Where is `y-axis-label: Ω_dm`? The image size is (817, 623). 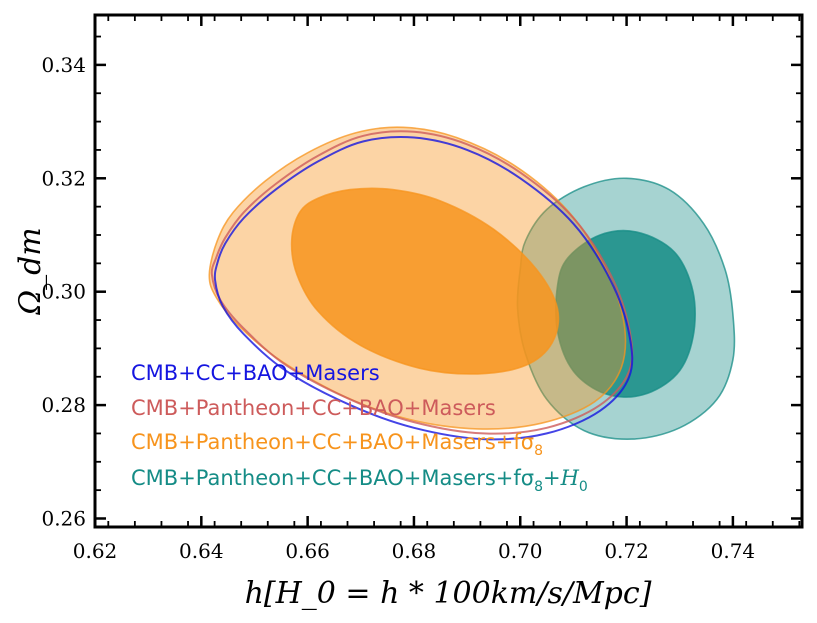
y-axis-label: Ω_dm is located at coordinates (30, 271).